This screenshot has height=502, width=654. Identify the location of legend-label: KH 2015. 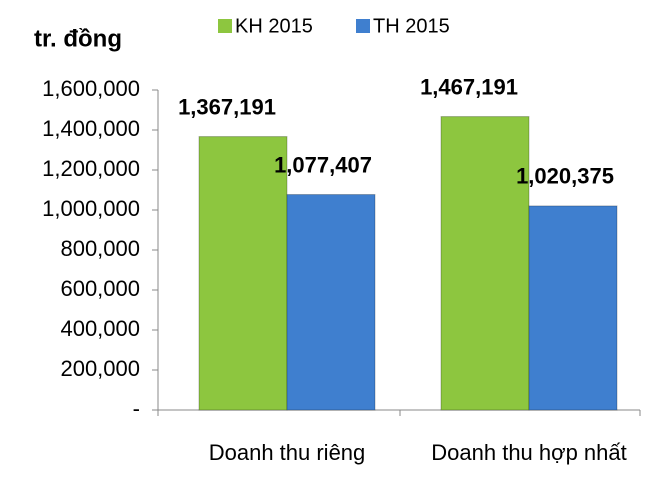
(274, 26).